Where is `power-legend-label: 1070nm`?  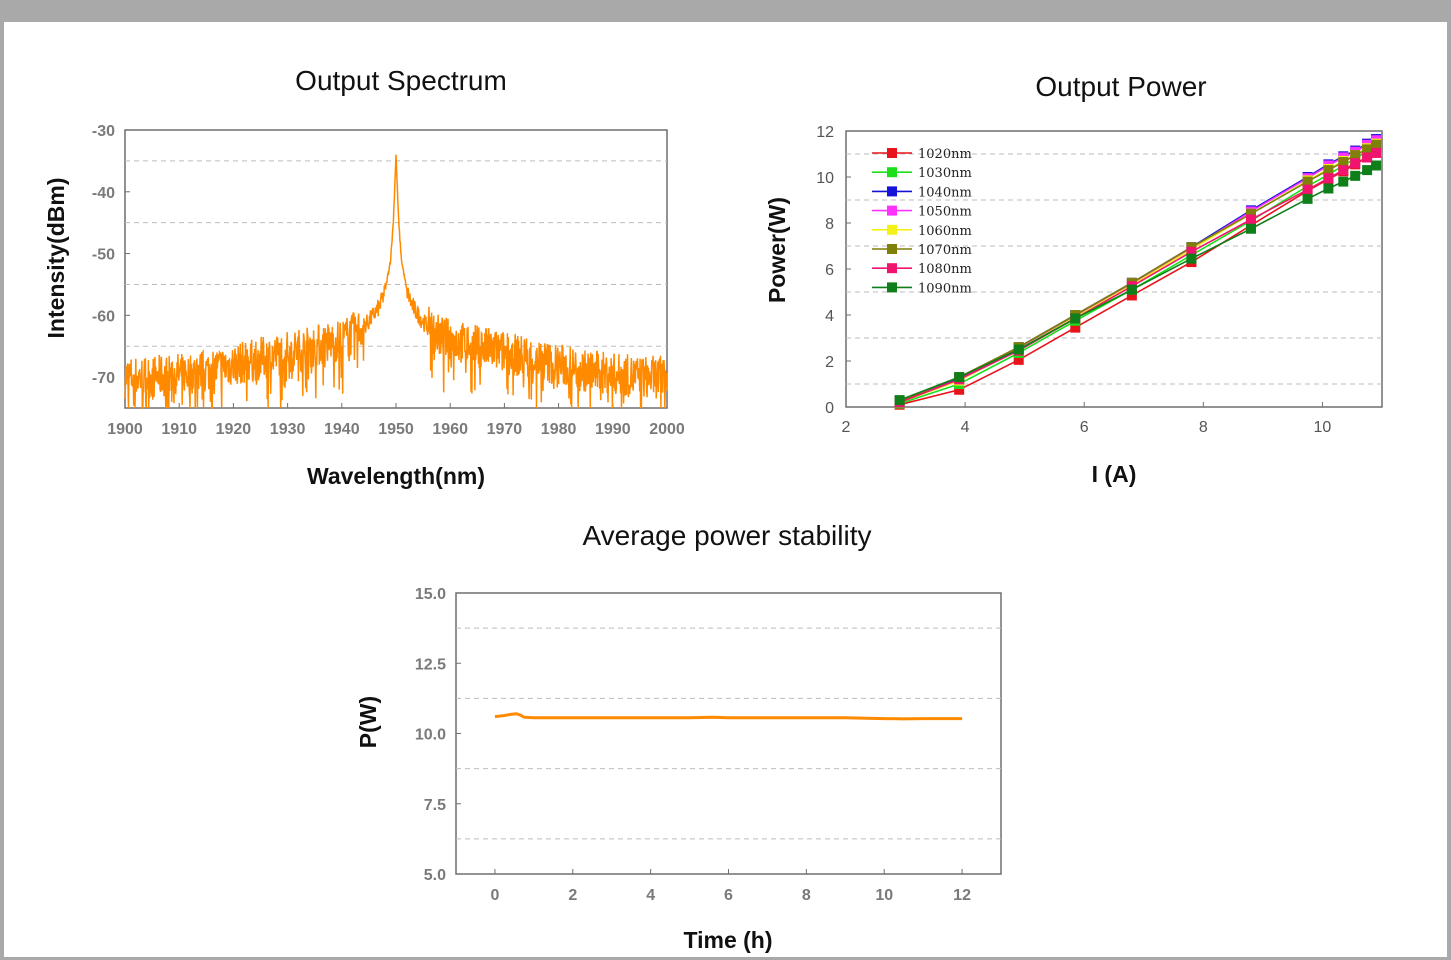 power-legend-label: 1070nm is located at coordinates (945, 250).